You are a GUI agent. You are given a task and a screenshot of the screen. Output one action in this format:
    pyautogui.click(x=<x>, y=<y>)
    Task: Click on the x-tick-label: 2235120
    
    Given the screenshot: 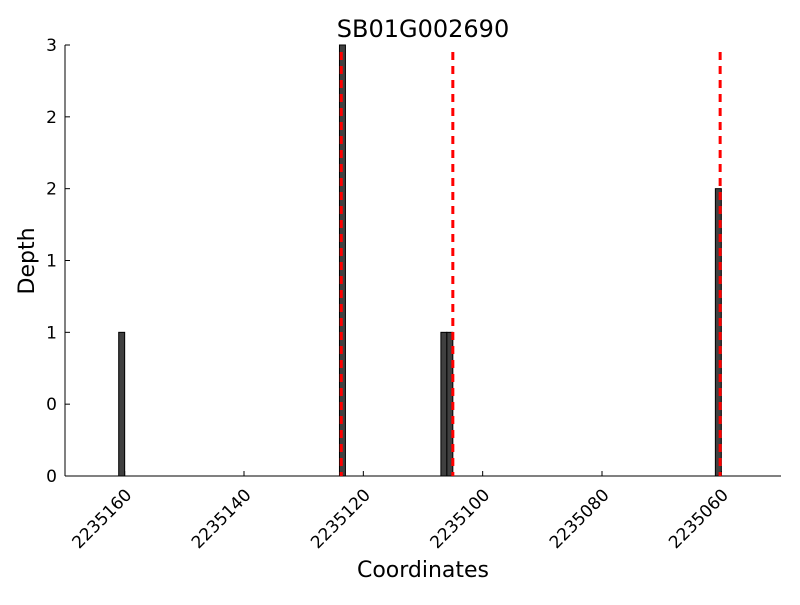 What is the action you would take?
    pyautogui.click(x=341, y=519)
    